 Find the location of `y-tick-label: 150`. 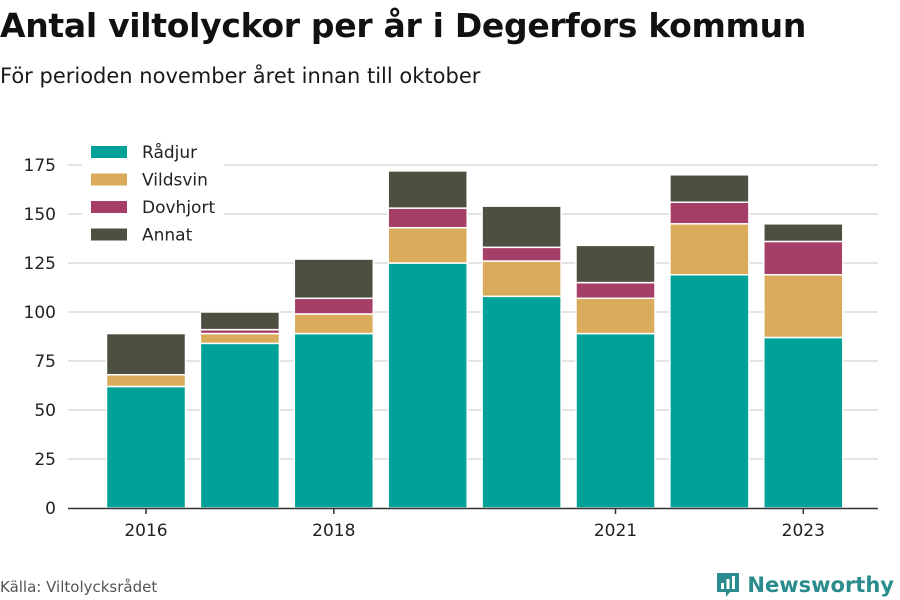

y-tick-label: 150 is located at coordinates (40, 215).